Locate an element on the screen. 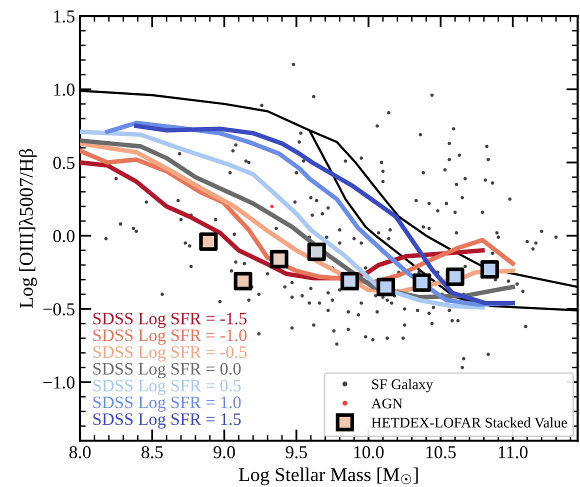 Image resolution: width=580 pixels, height=487 pixels. y-tick-label: 0.0 is located at coordinates (63, 236).